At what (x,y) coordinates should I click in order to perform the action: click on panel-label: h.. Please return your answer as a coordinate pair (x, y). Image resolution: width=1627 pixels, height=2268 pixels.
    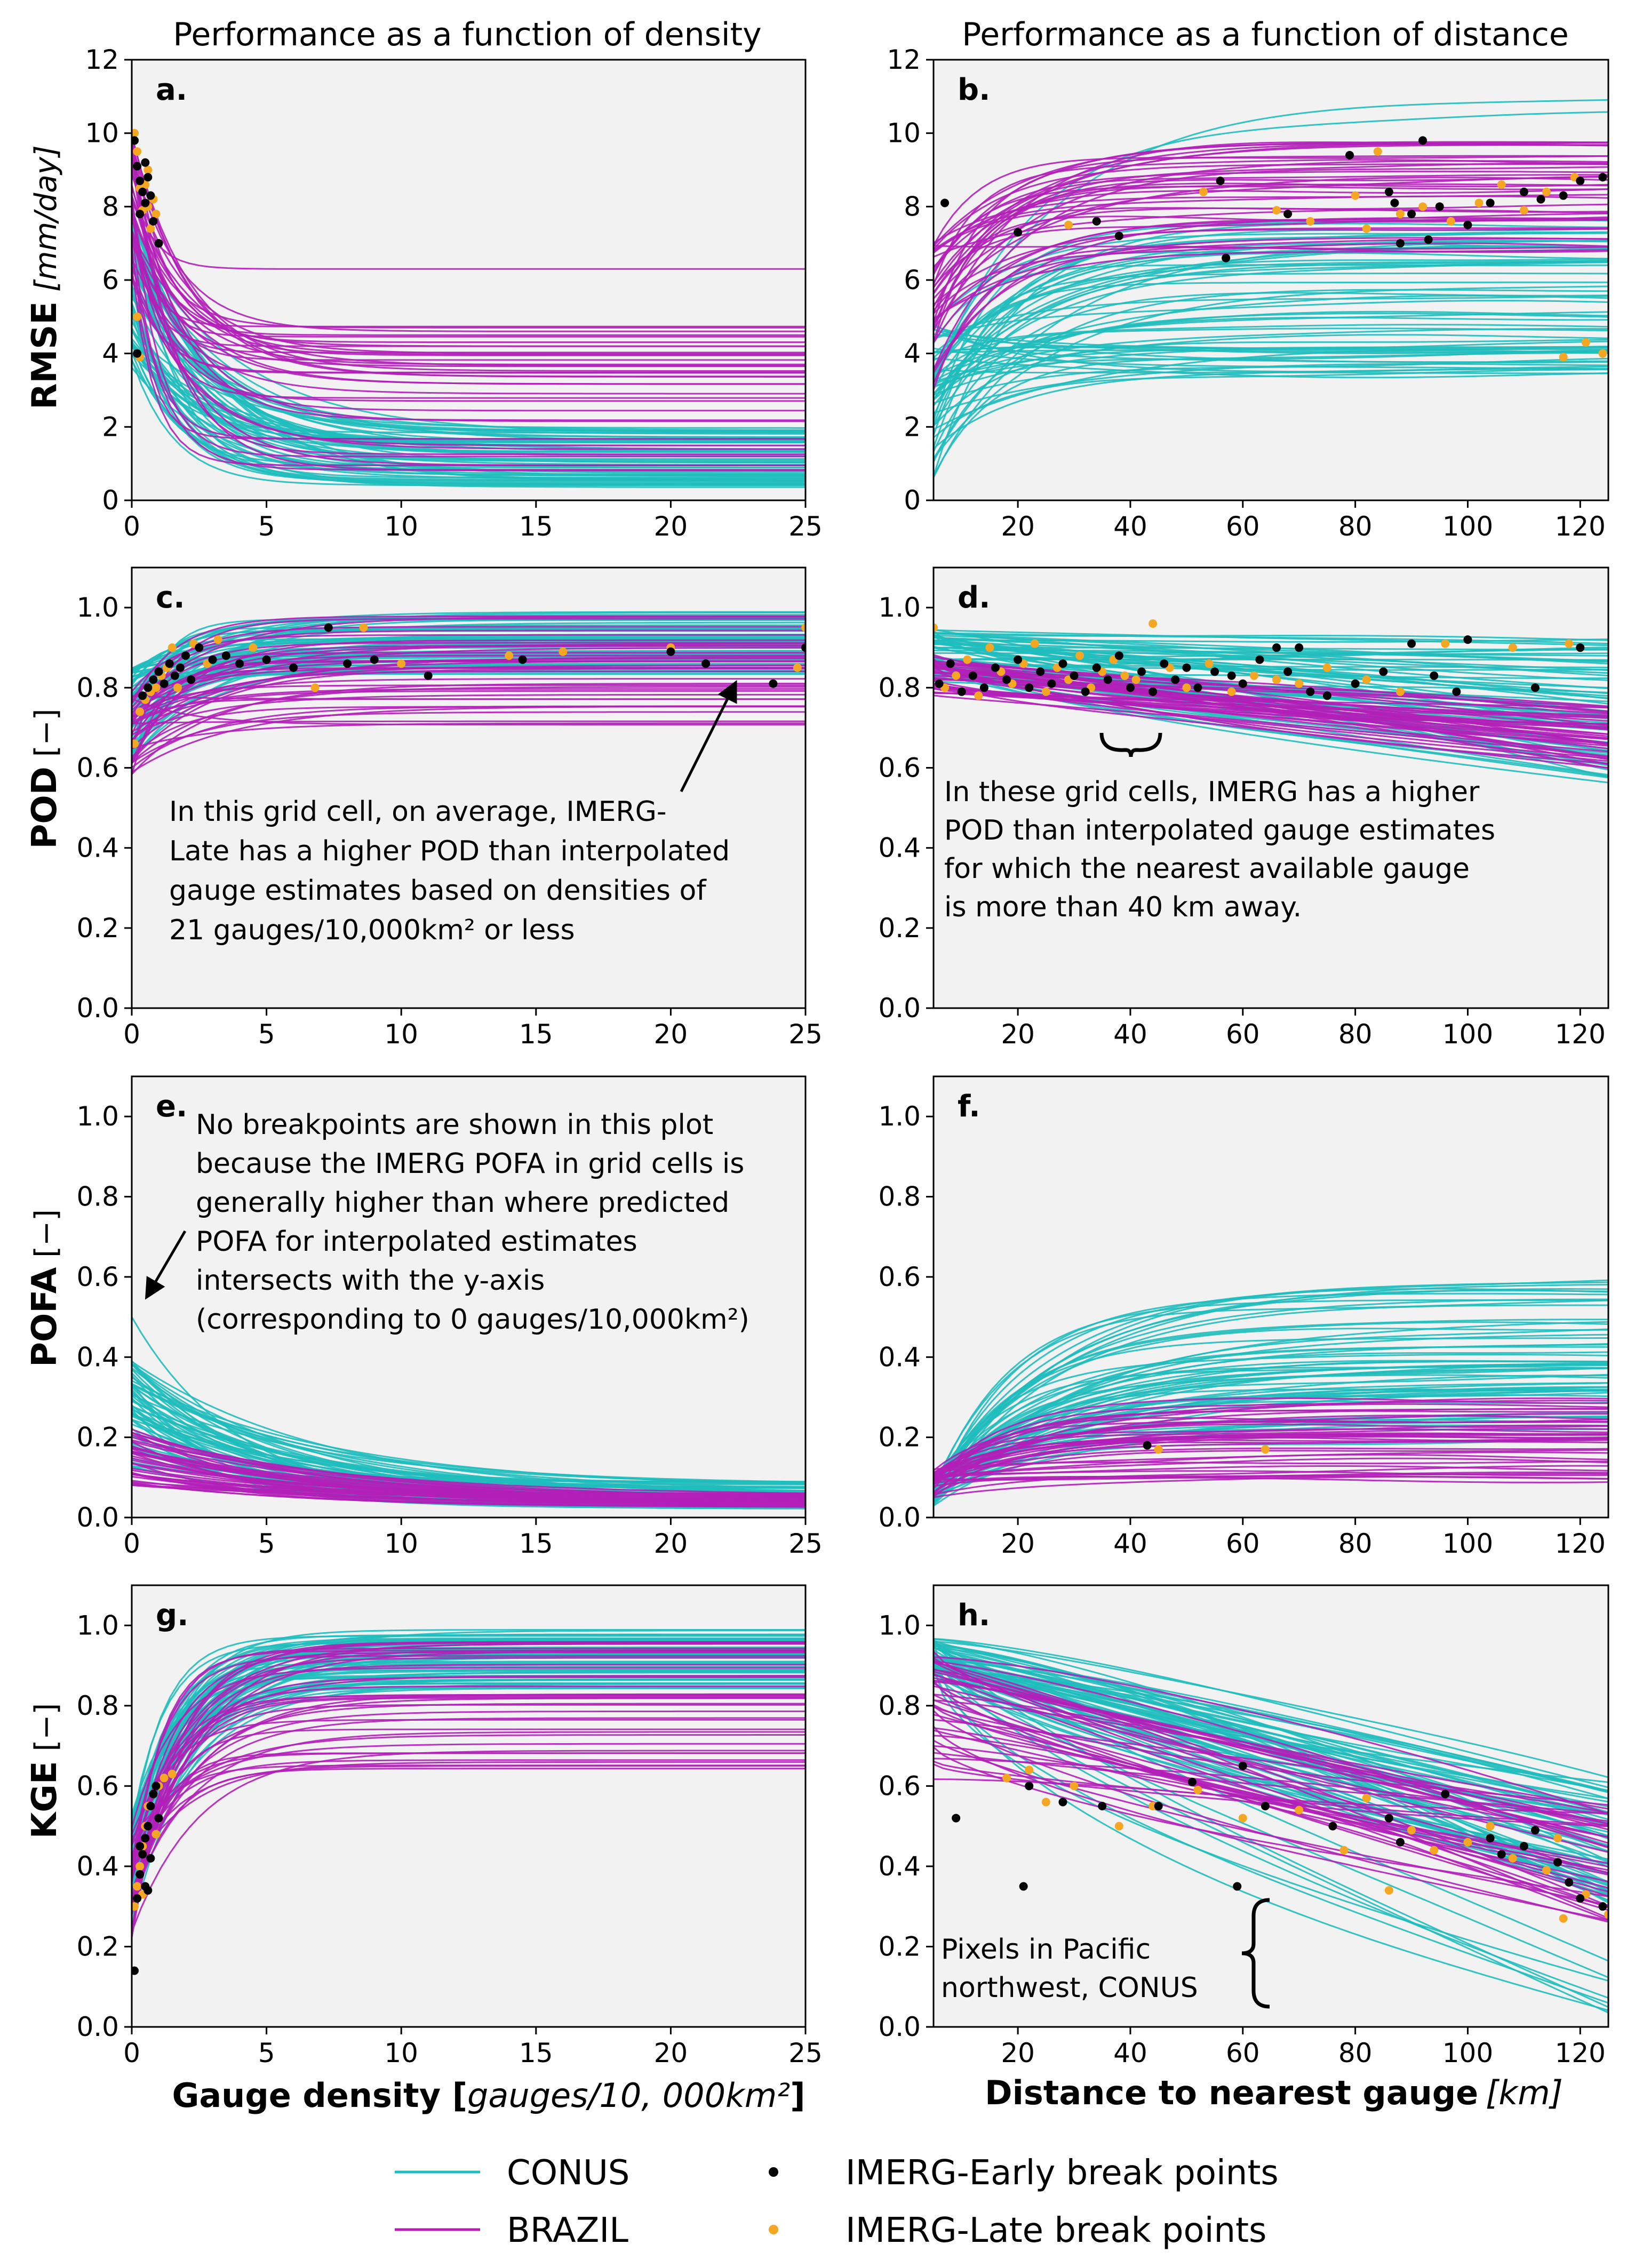
    Looking at the image, I should click on (974, 1615).